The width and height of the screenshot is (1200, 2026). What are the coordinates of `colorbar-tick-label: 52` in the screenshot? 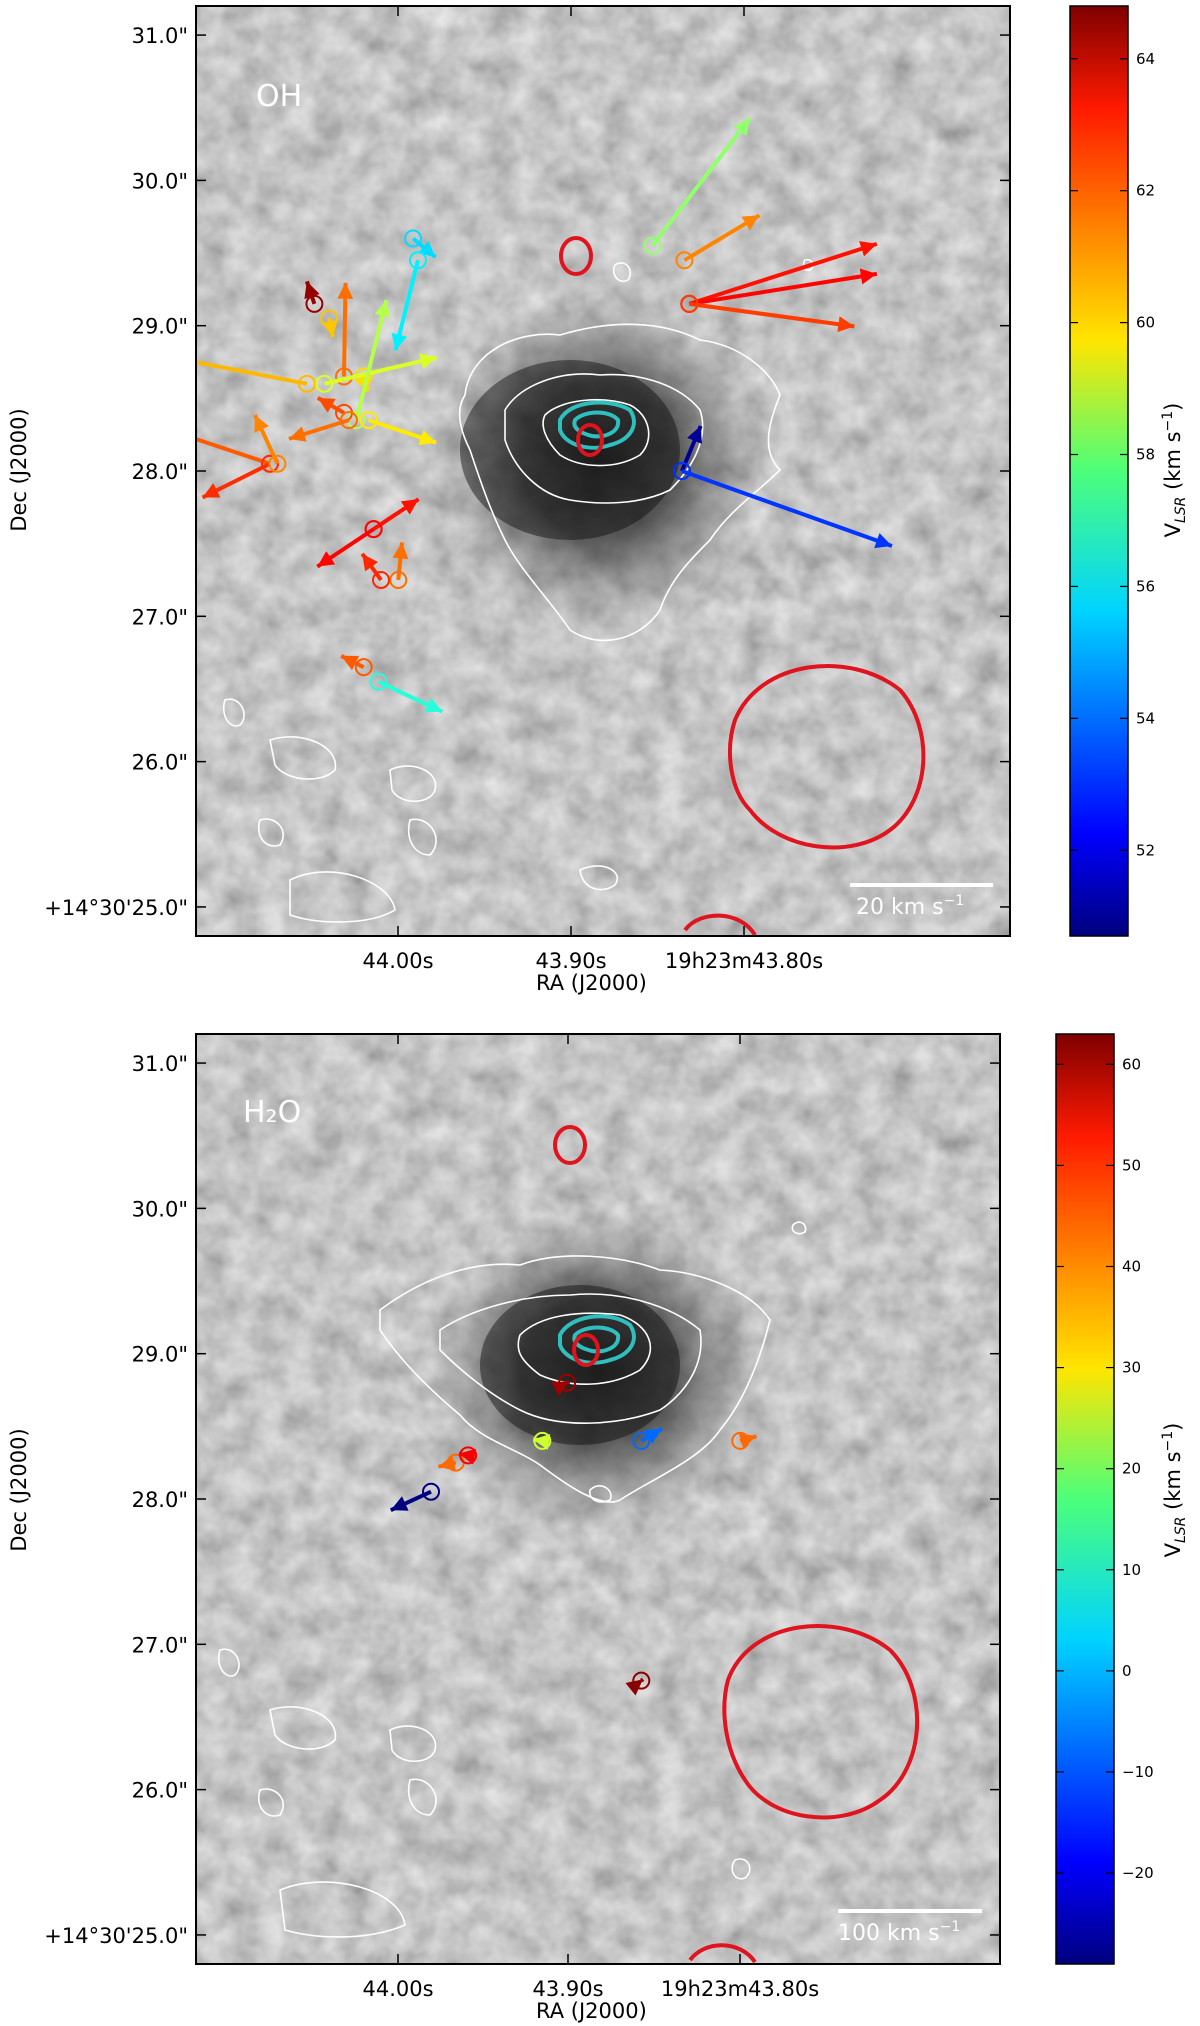 It's located at (1145, 850).